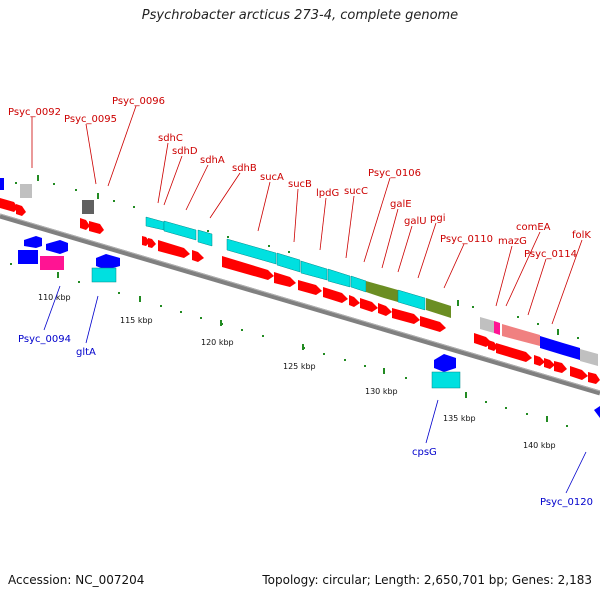 The image size is (600, 600). I want to click on scale-label: 140 kbp, so click(539, 445).